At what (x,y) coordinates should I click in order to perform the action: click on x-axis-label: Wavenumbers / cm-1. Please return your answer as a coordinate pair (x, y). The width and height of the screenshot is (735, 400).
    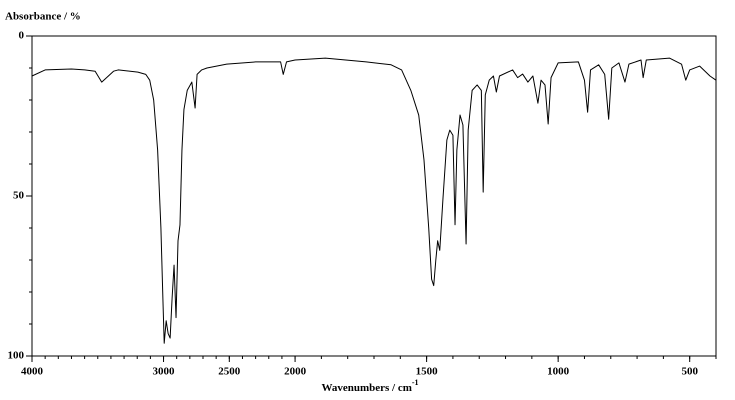
    Looking at the image, I should click on (369, 386).